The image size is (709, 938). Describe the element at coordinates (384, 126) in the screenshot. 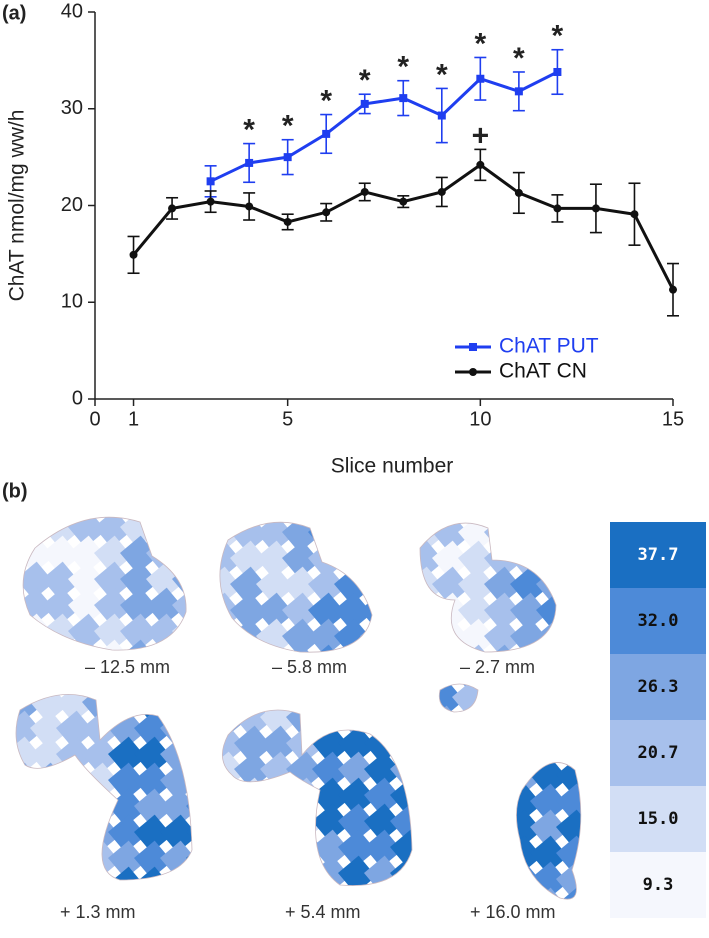

I see `series-line` at that location.